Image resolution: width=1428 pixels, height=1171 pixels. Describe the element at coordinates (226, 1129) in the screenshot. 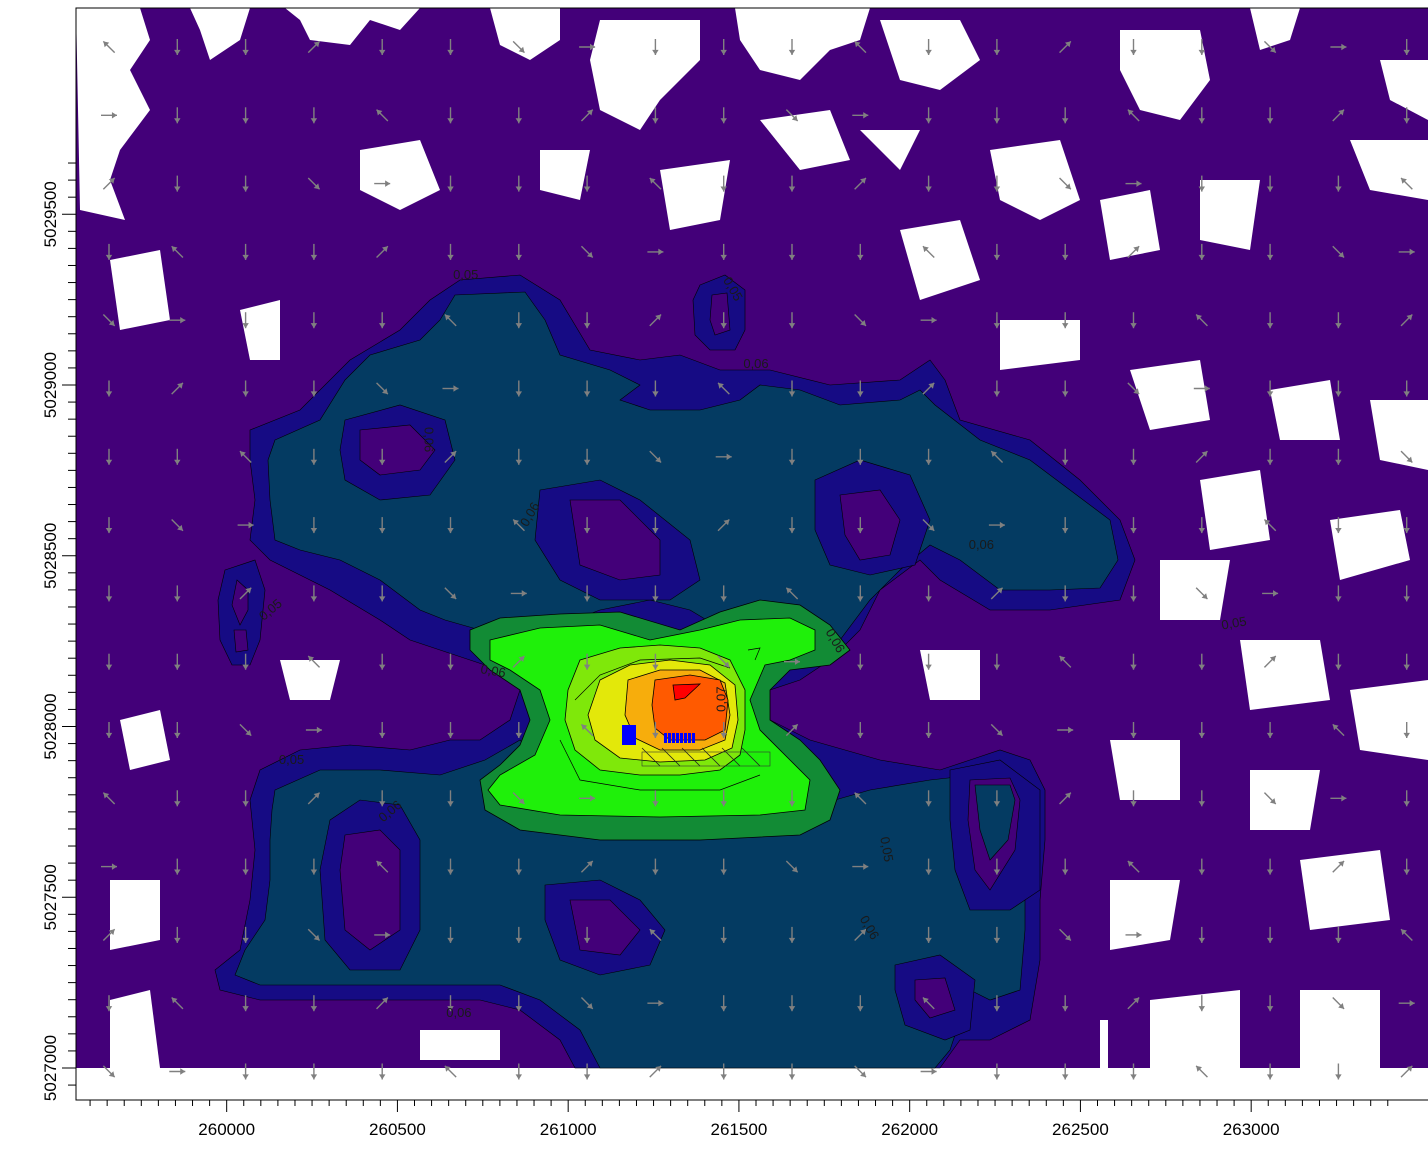

I see `x-tick-label: 260000` at that location.